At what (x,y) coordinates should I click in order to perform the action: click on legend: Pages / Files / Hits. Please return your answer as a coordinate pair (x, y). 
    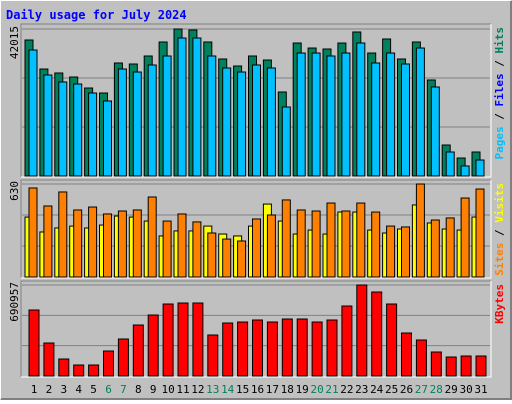
    Looking at the image, I should click on (499, 93).